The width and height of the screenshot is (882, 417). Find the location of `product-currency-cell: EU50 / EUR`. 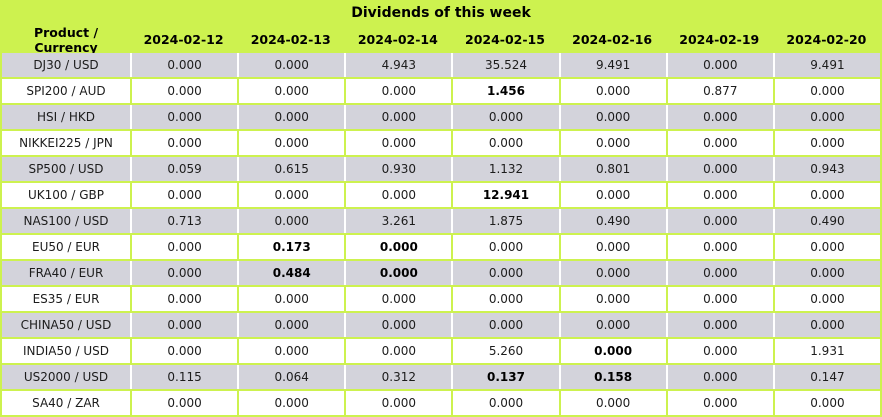

product-currency-cell: EU50 / EUR is located at coordinates (66, 247).